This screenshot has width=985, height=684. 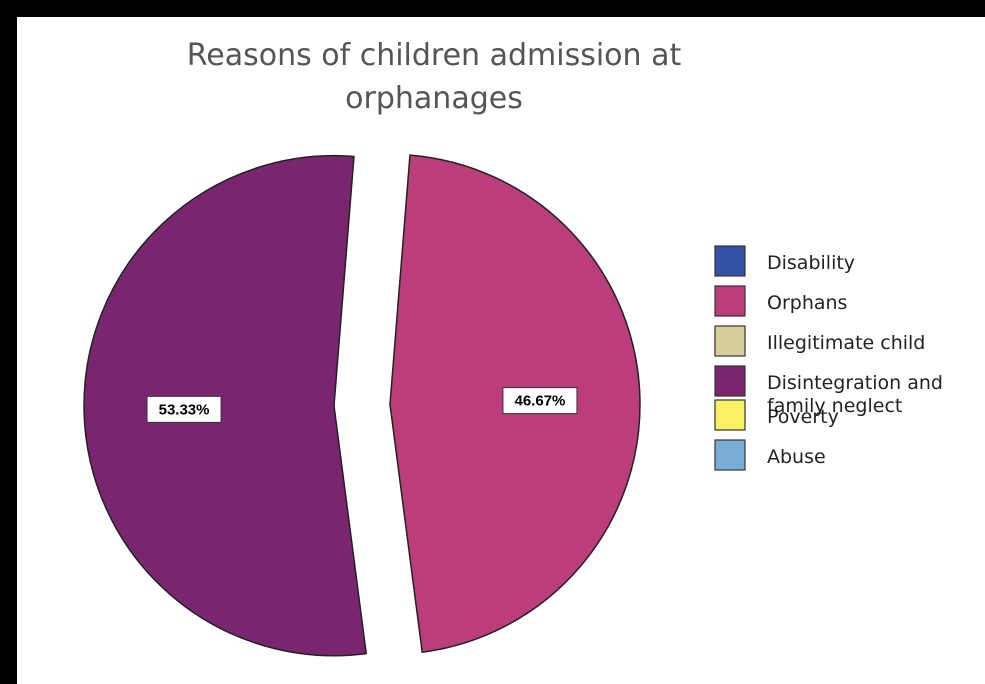 I want to click on legend-label: Orphans, so click(x=807, y=303).